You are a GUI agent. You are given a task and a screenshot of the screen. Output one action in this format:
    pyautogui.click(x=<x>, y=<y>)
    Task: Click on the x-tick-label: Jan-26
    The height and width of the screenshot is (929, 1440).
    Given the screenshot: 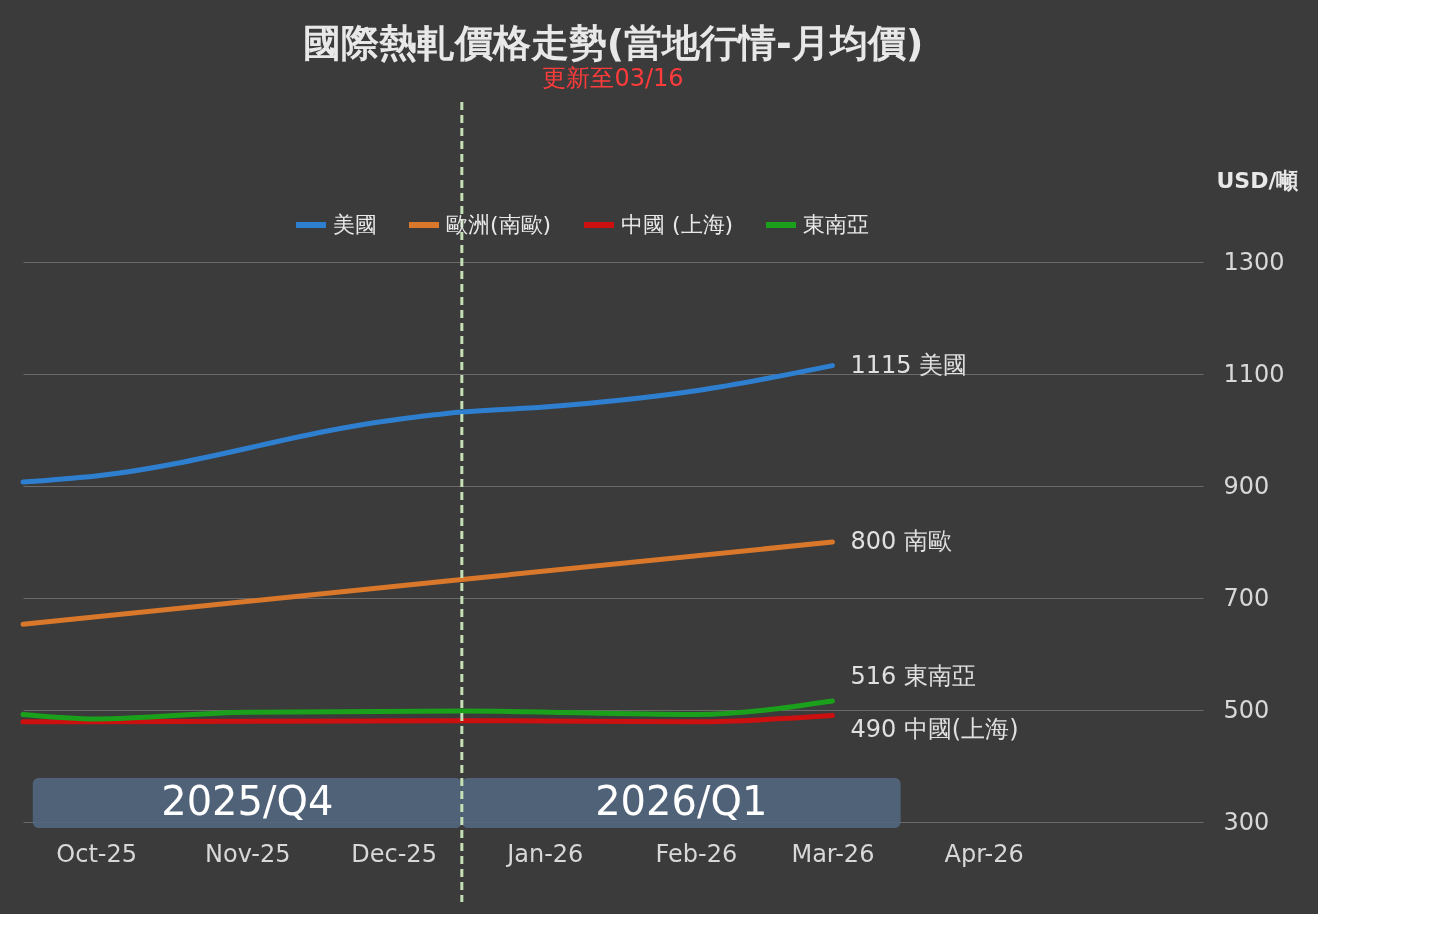 What is the action you would take?
    pyautogui.click(x=544, y=853)
    